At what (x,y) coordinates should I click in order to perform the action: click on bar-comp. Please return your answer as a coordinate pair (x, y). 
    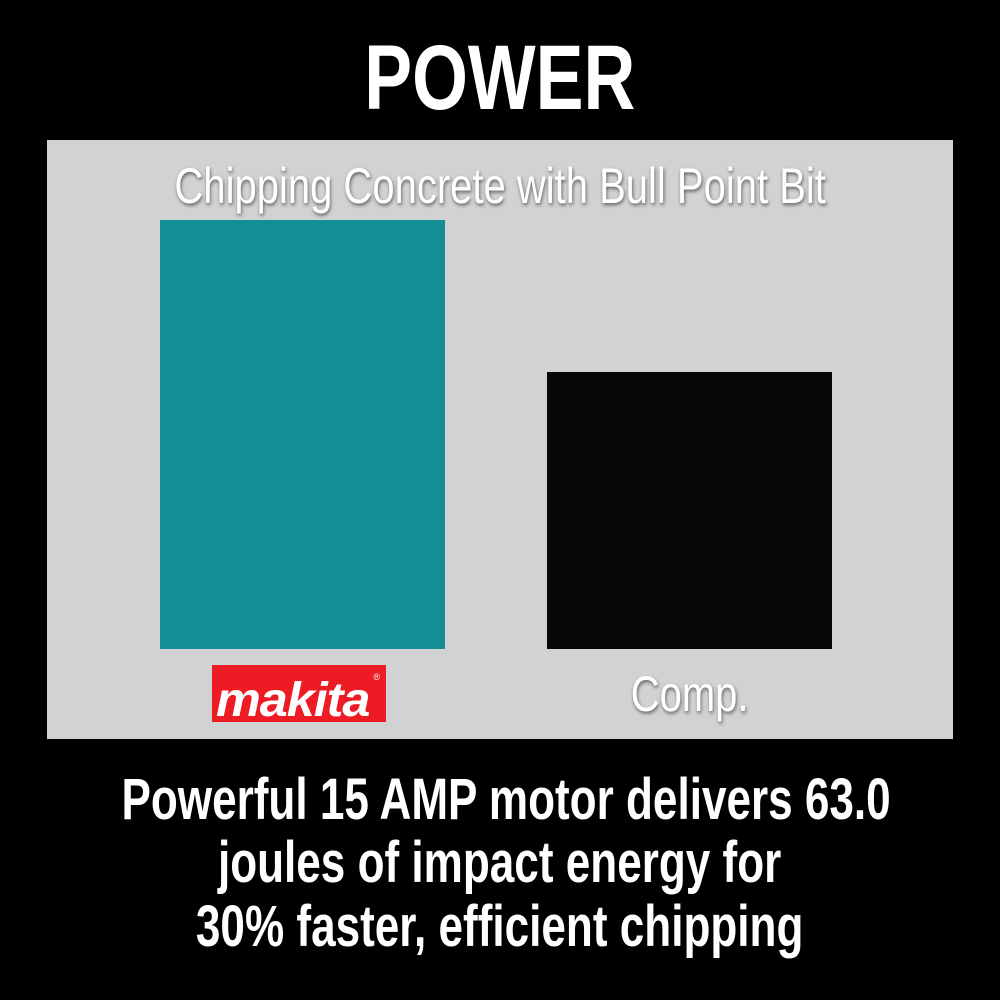
    Looking at the image, I should click on (689, 510).